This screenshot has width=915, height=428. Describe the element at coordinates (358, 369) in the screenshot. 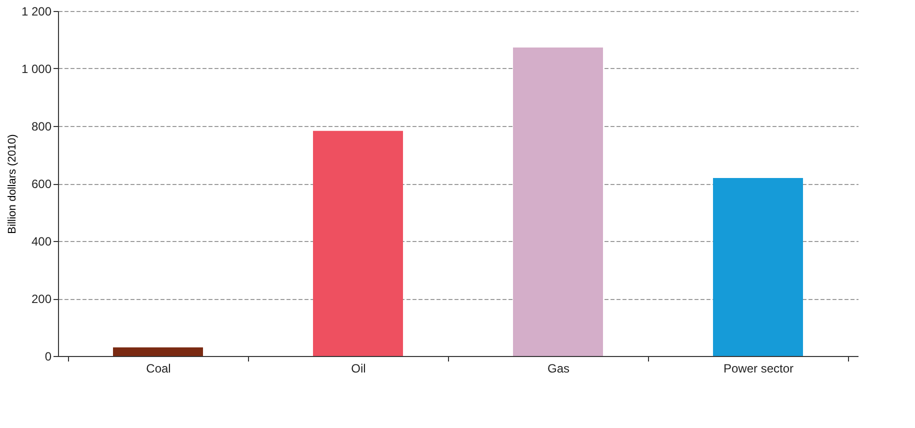

I see `x-tick-label: Oil` at that location.